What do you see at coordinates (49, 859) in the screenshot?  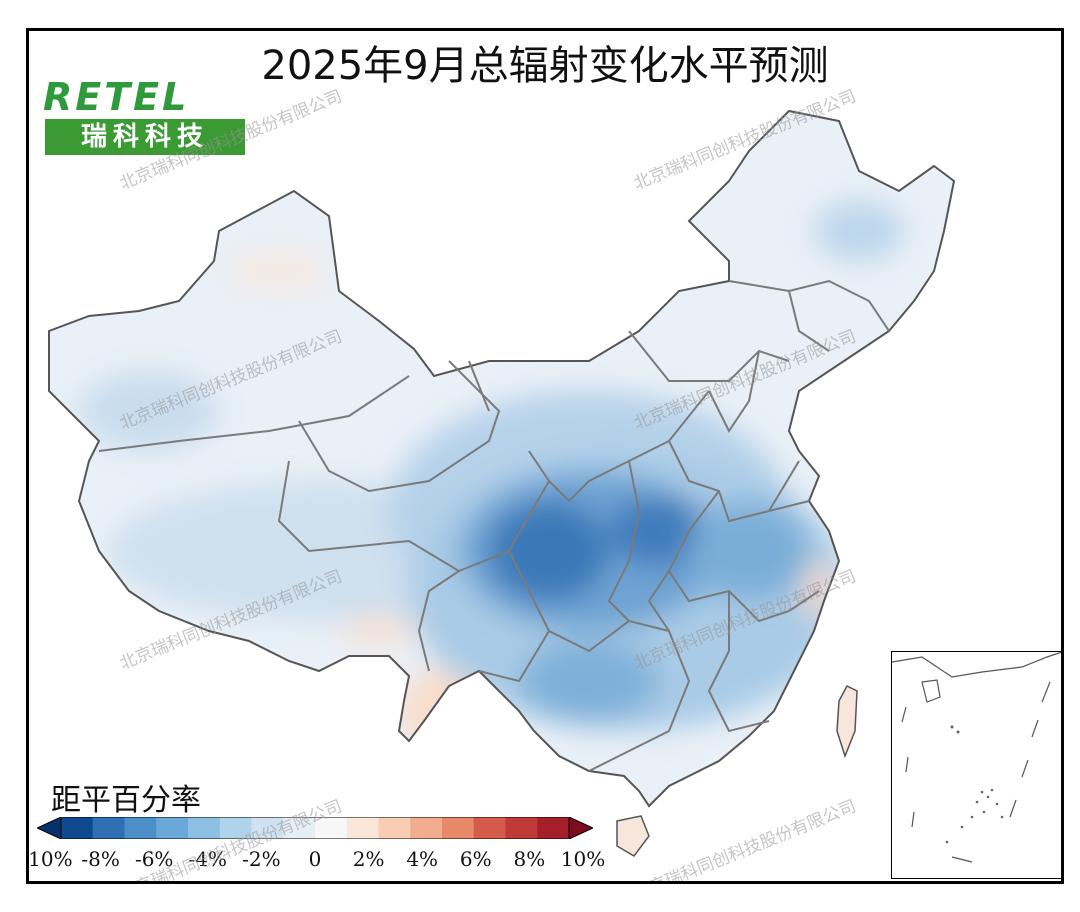 I see `colorbar-tick-label: -10%` at bounding box center [49, 859].